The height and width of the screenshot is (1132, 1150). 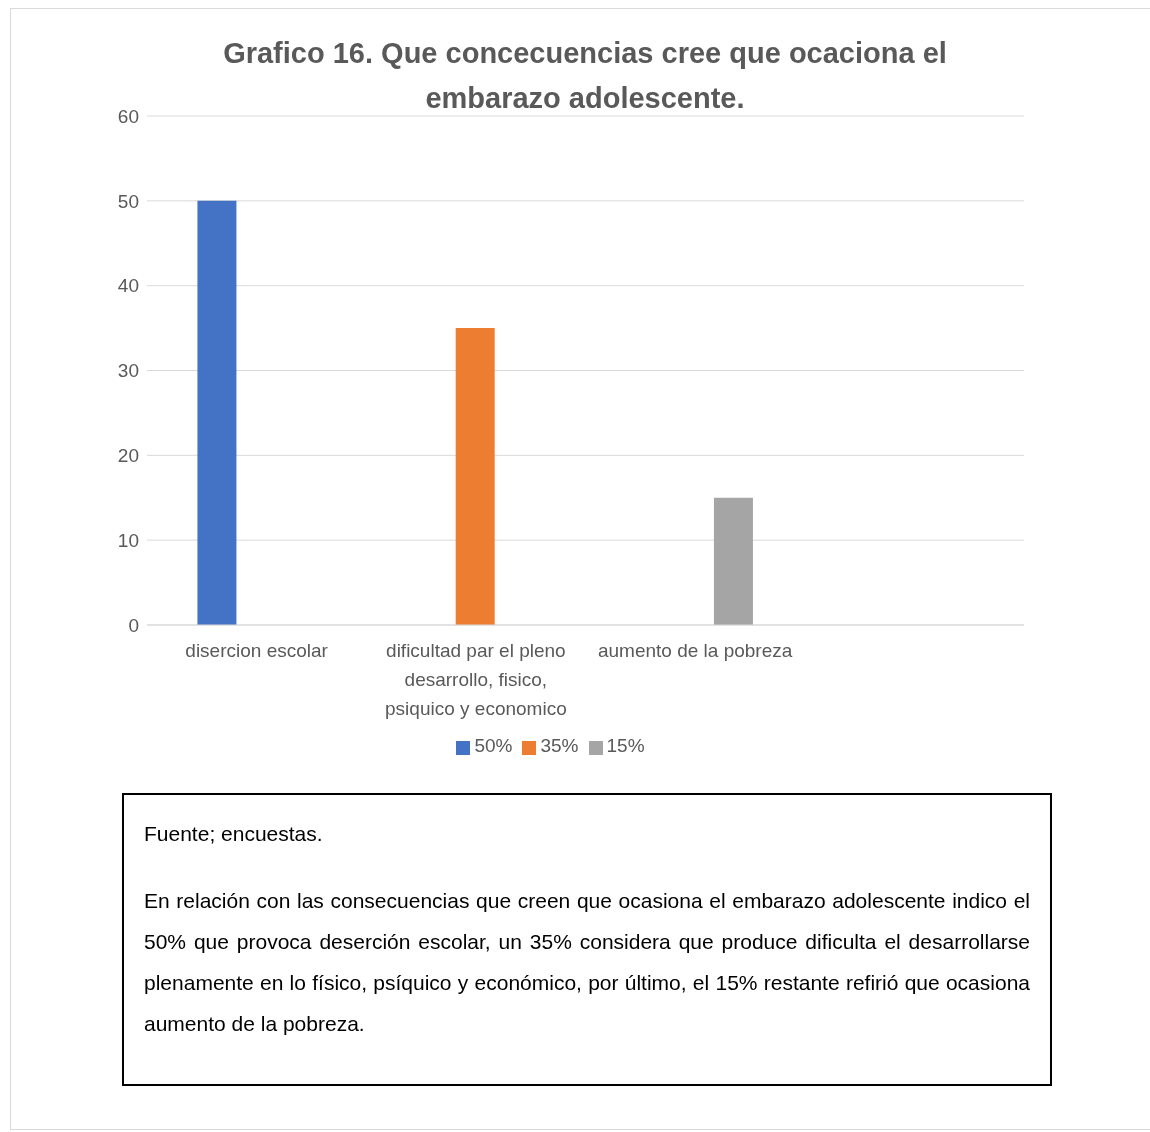 What do you see at coordinates (133, 625) in the screenshot?
I see `y-tick-label: 0` at bounding box center [133, 625].